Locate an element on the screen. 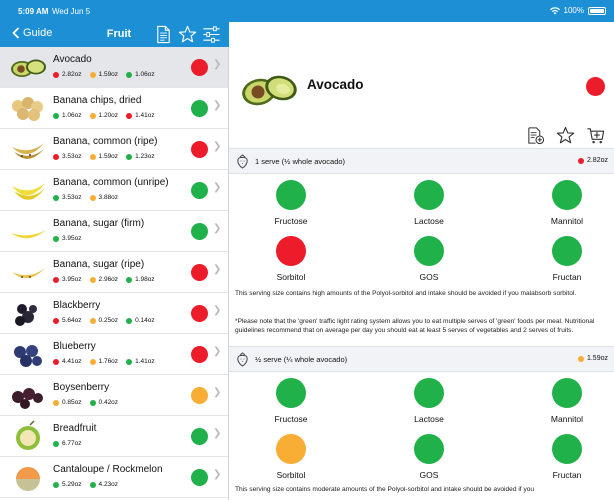 The height and width of the screenshot is (500, 614). battery-percent: 100% is located at coordinates (573, 10).